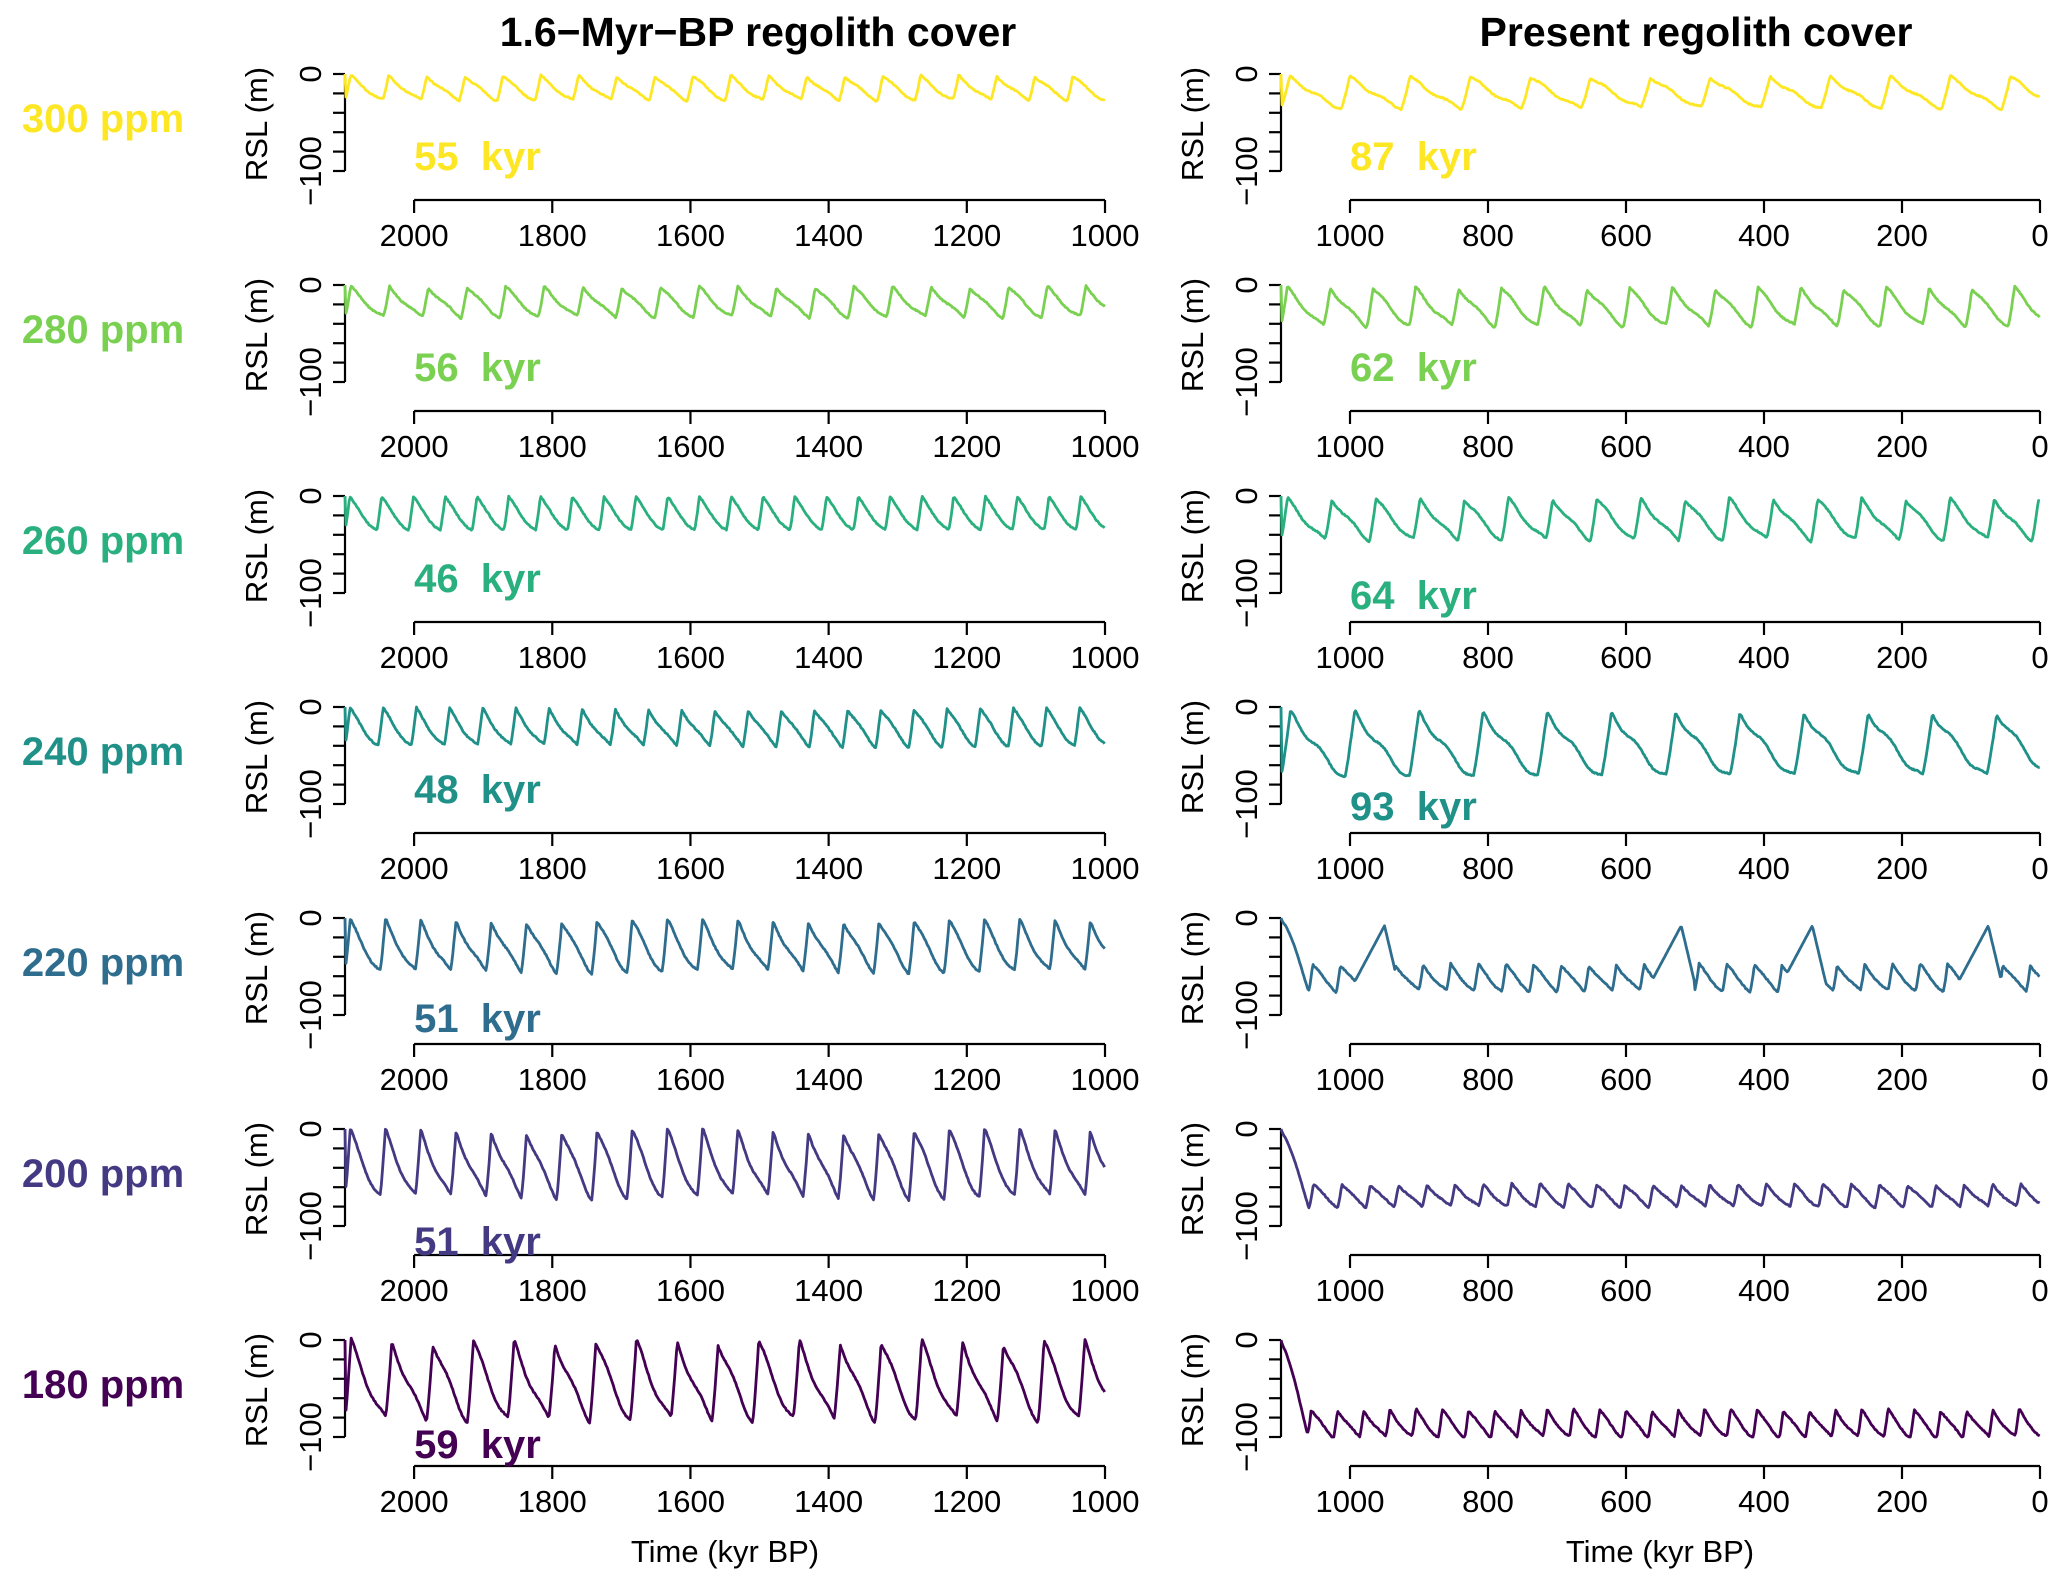 The height and width of the screenshot is (1590, 2067). Describe the element at coordinates (477, 368) in the screenshot. I see `period-label: 56 kyr` at that location.